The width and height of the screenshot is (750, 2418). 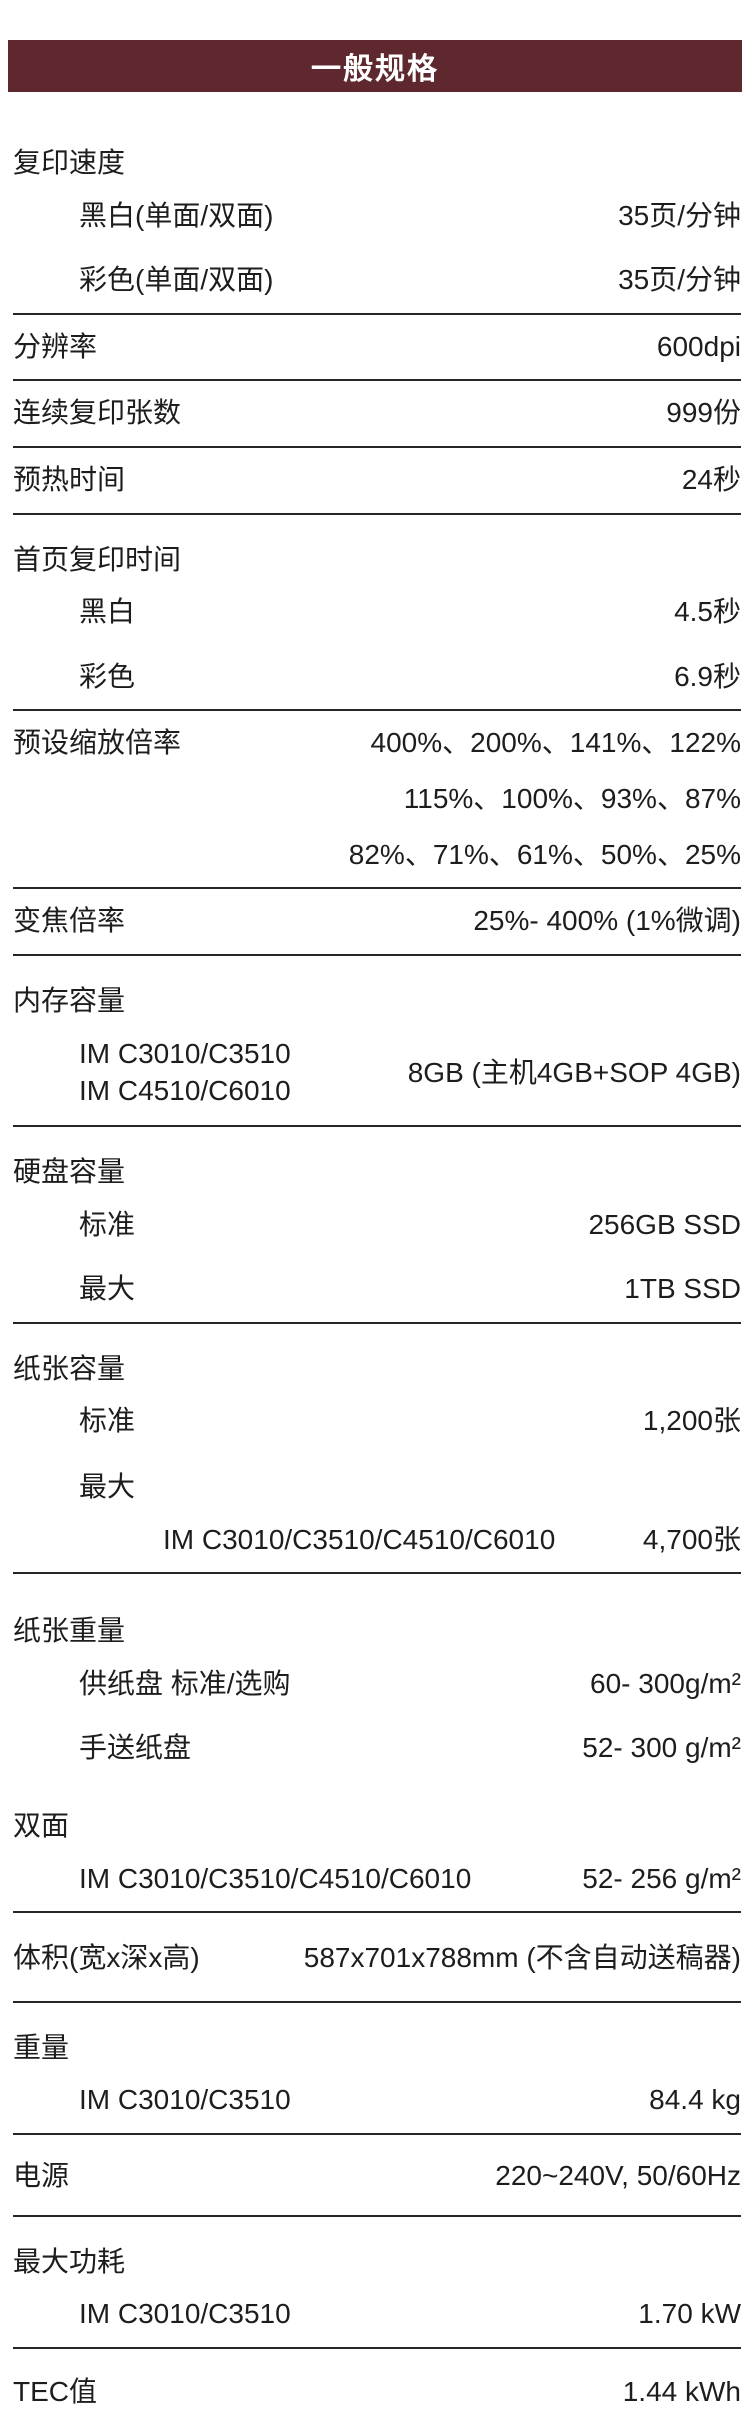 What do you see at coordinates (97, 559) in the screenshot?
I see `spec-label: 首页复印时间` at bounding box center [97, 559].